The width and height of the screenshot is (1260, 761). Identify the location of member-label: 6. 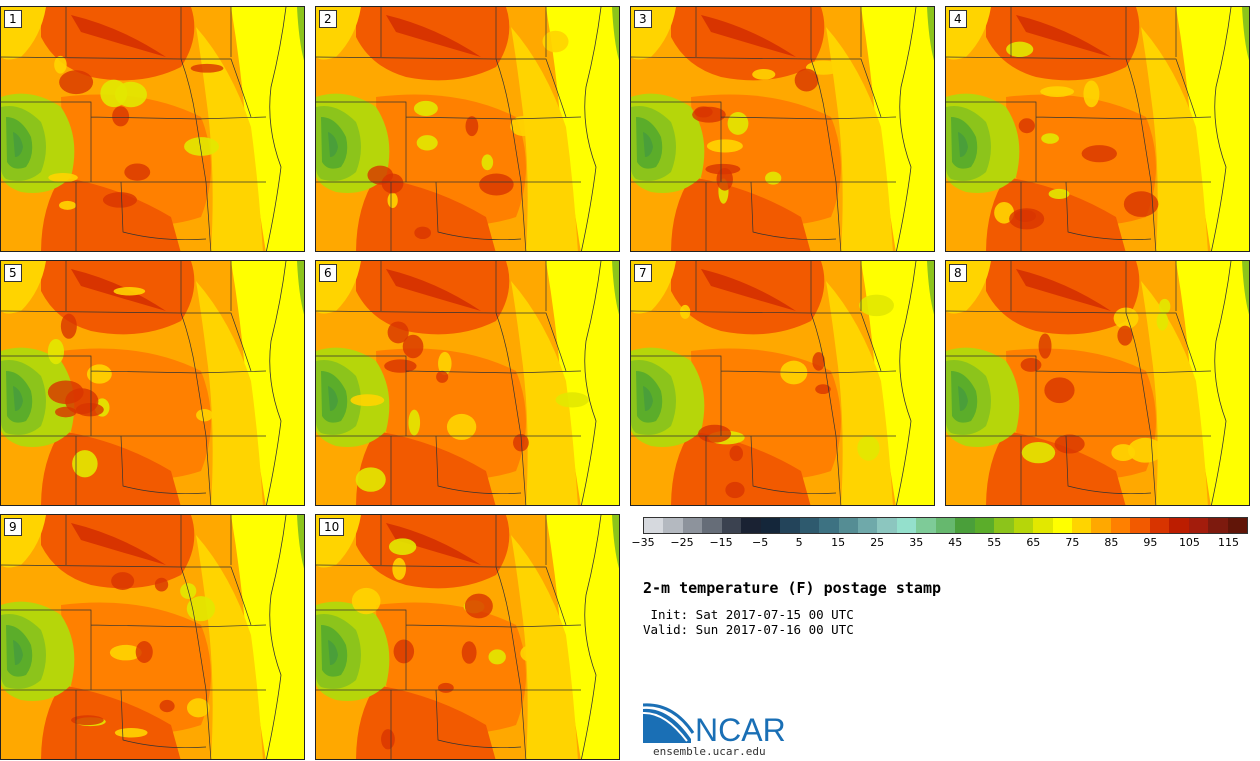
(328, 273).